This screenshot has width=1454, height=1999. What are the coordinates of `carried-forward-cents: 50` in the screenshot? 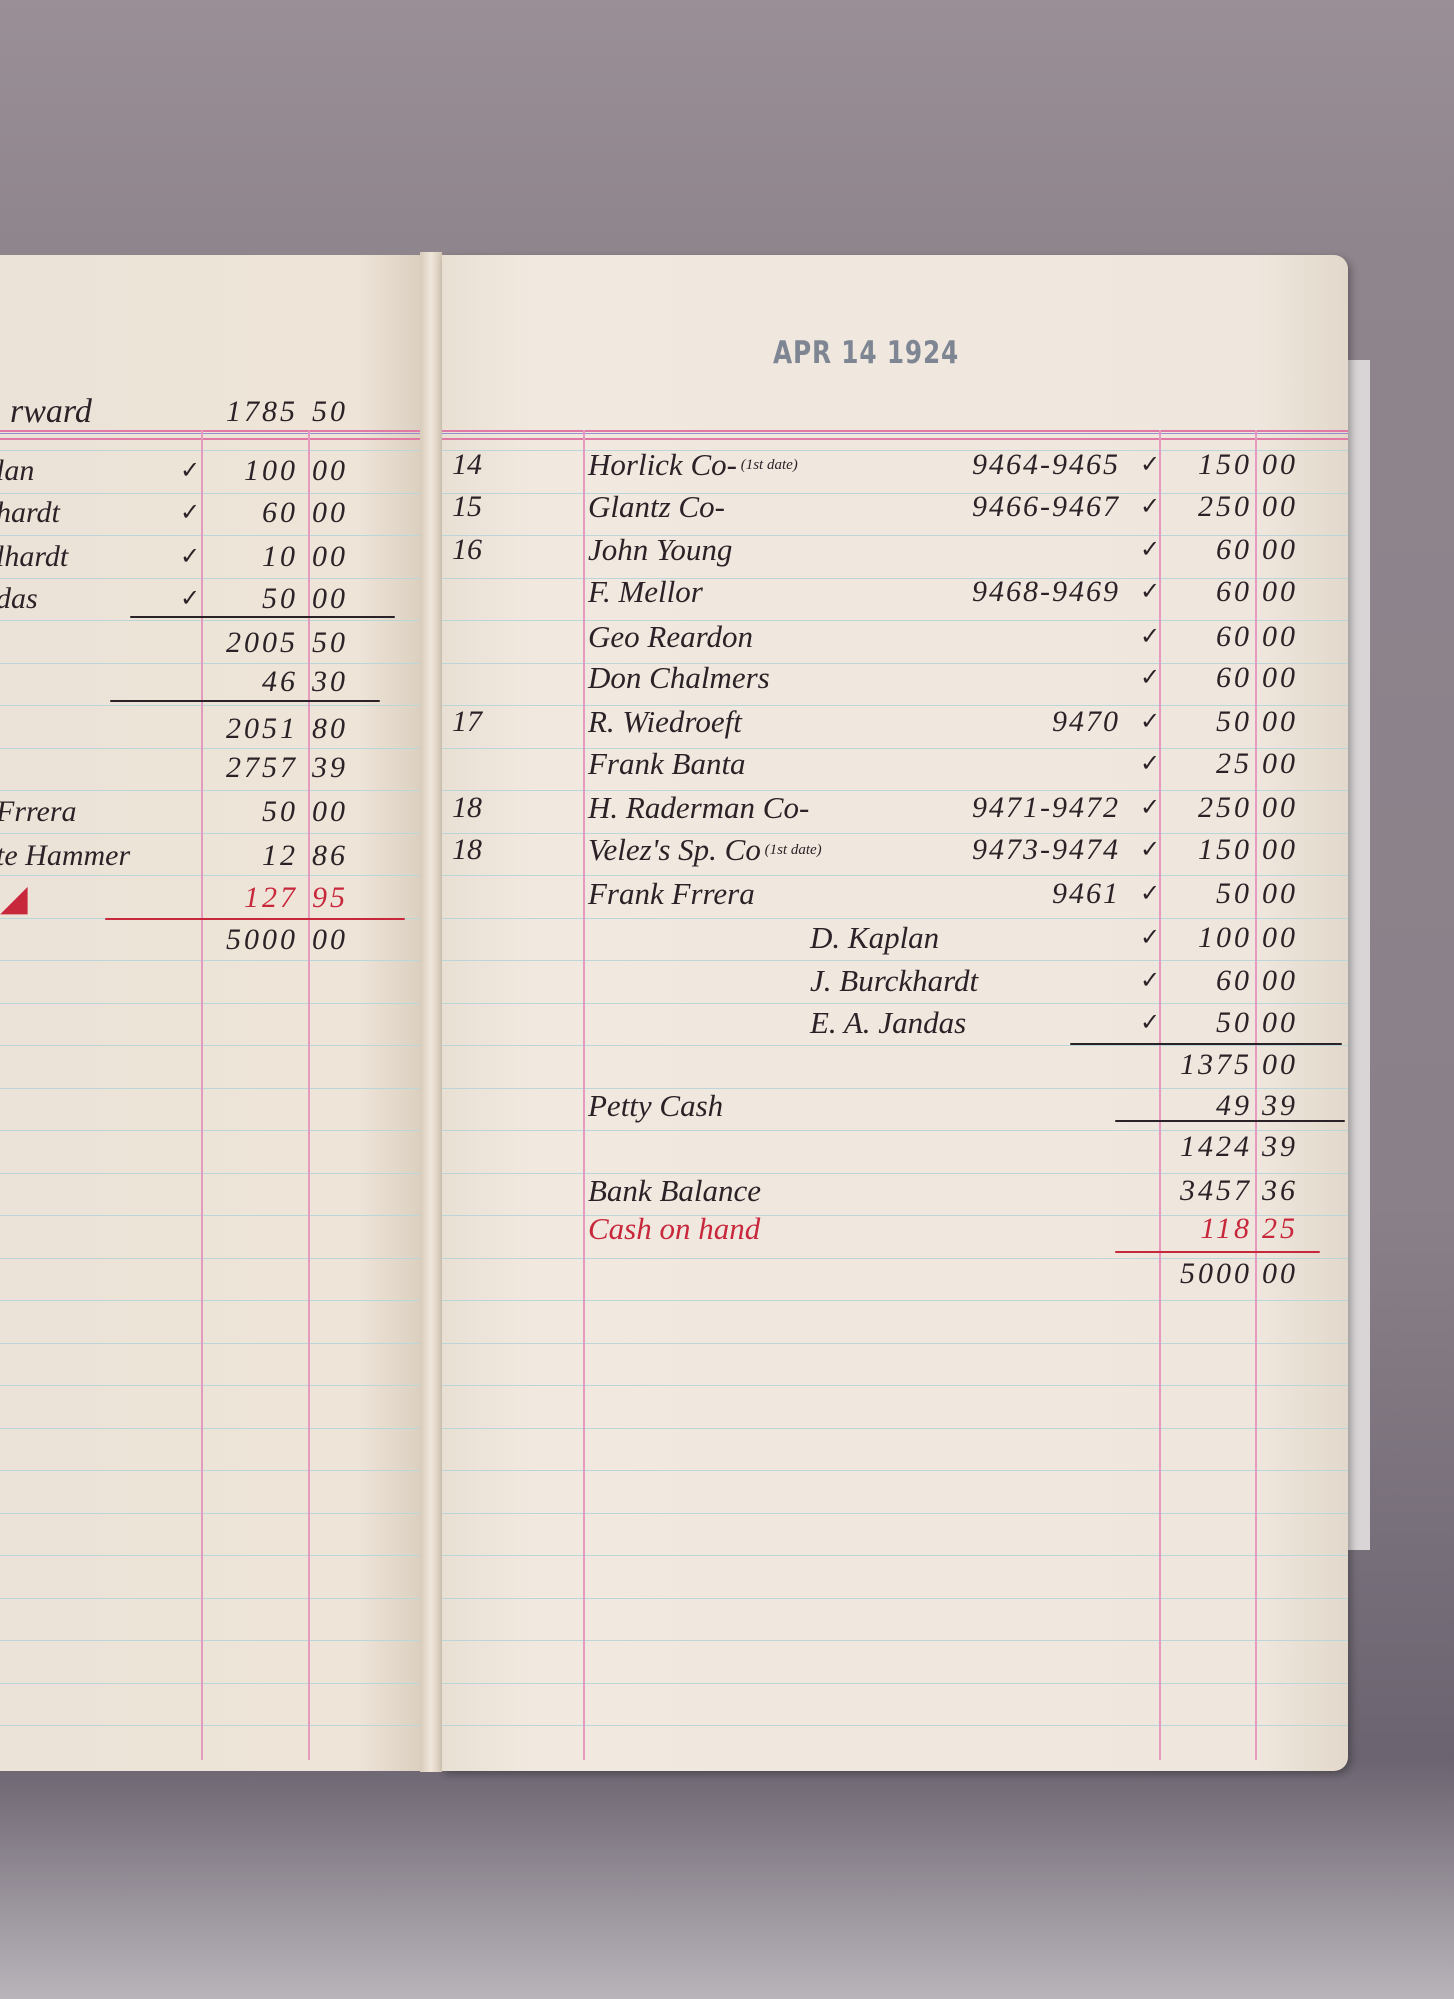 It's located at (330, 411).